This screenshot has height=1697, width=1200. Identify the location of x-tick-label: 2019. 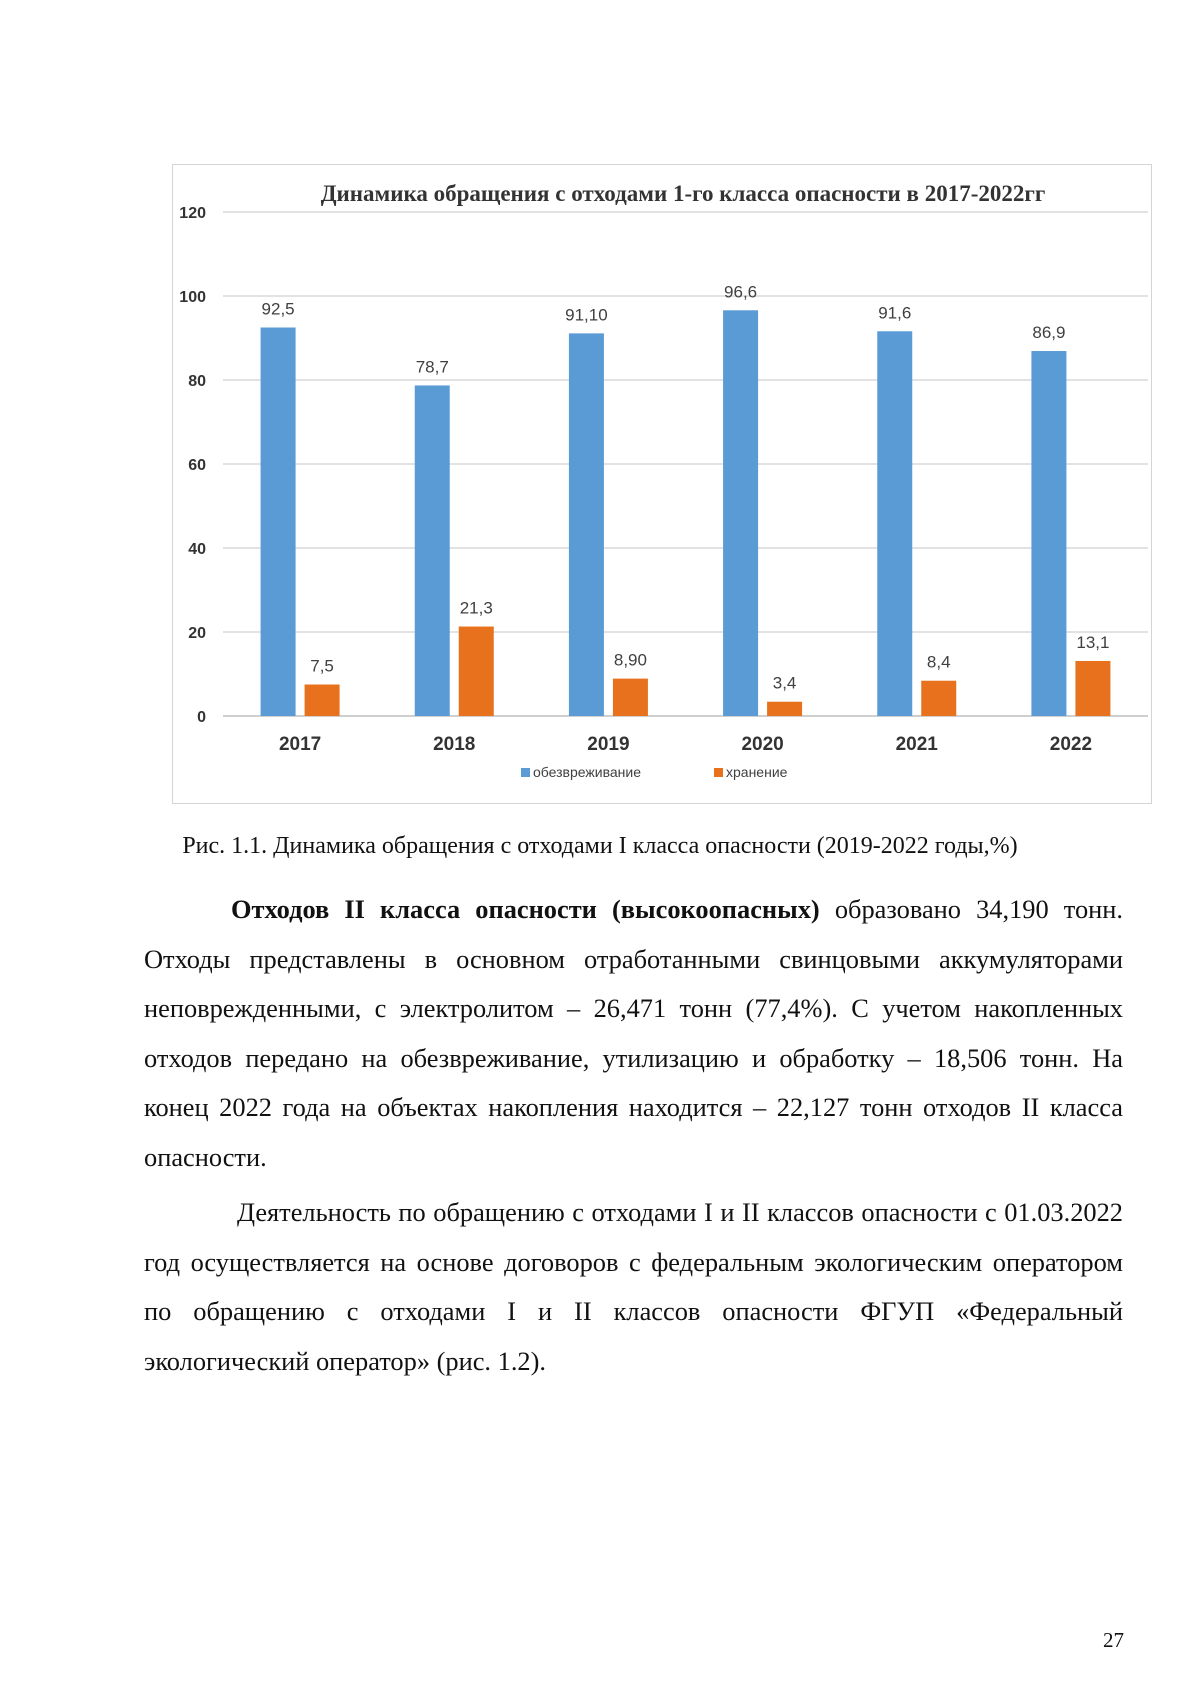
(608, 744).